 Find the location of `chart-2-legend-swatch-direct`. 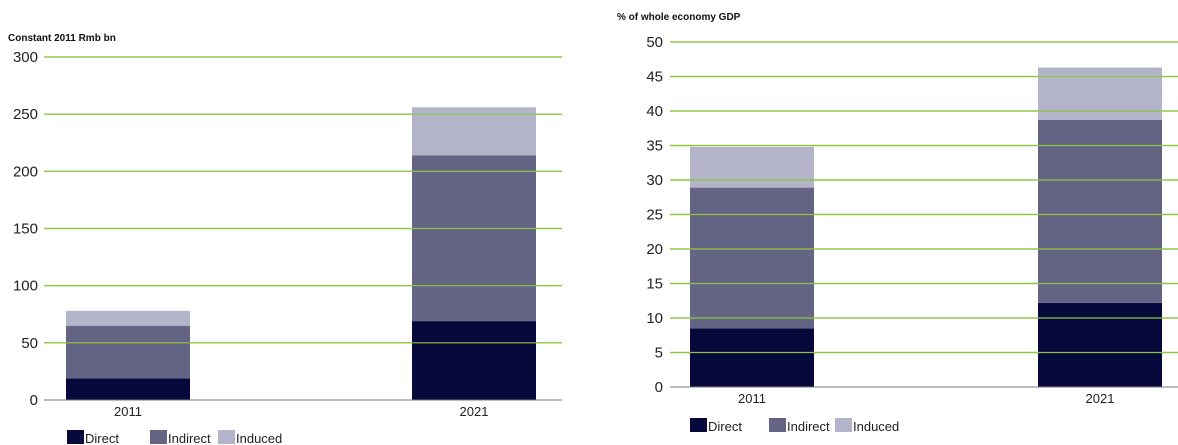

chart-2-legend-swatch-direct is located at coordinates (698, 425).